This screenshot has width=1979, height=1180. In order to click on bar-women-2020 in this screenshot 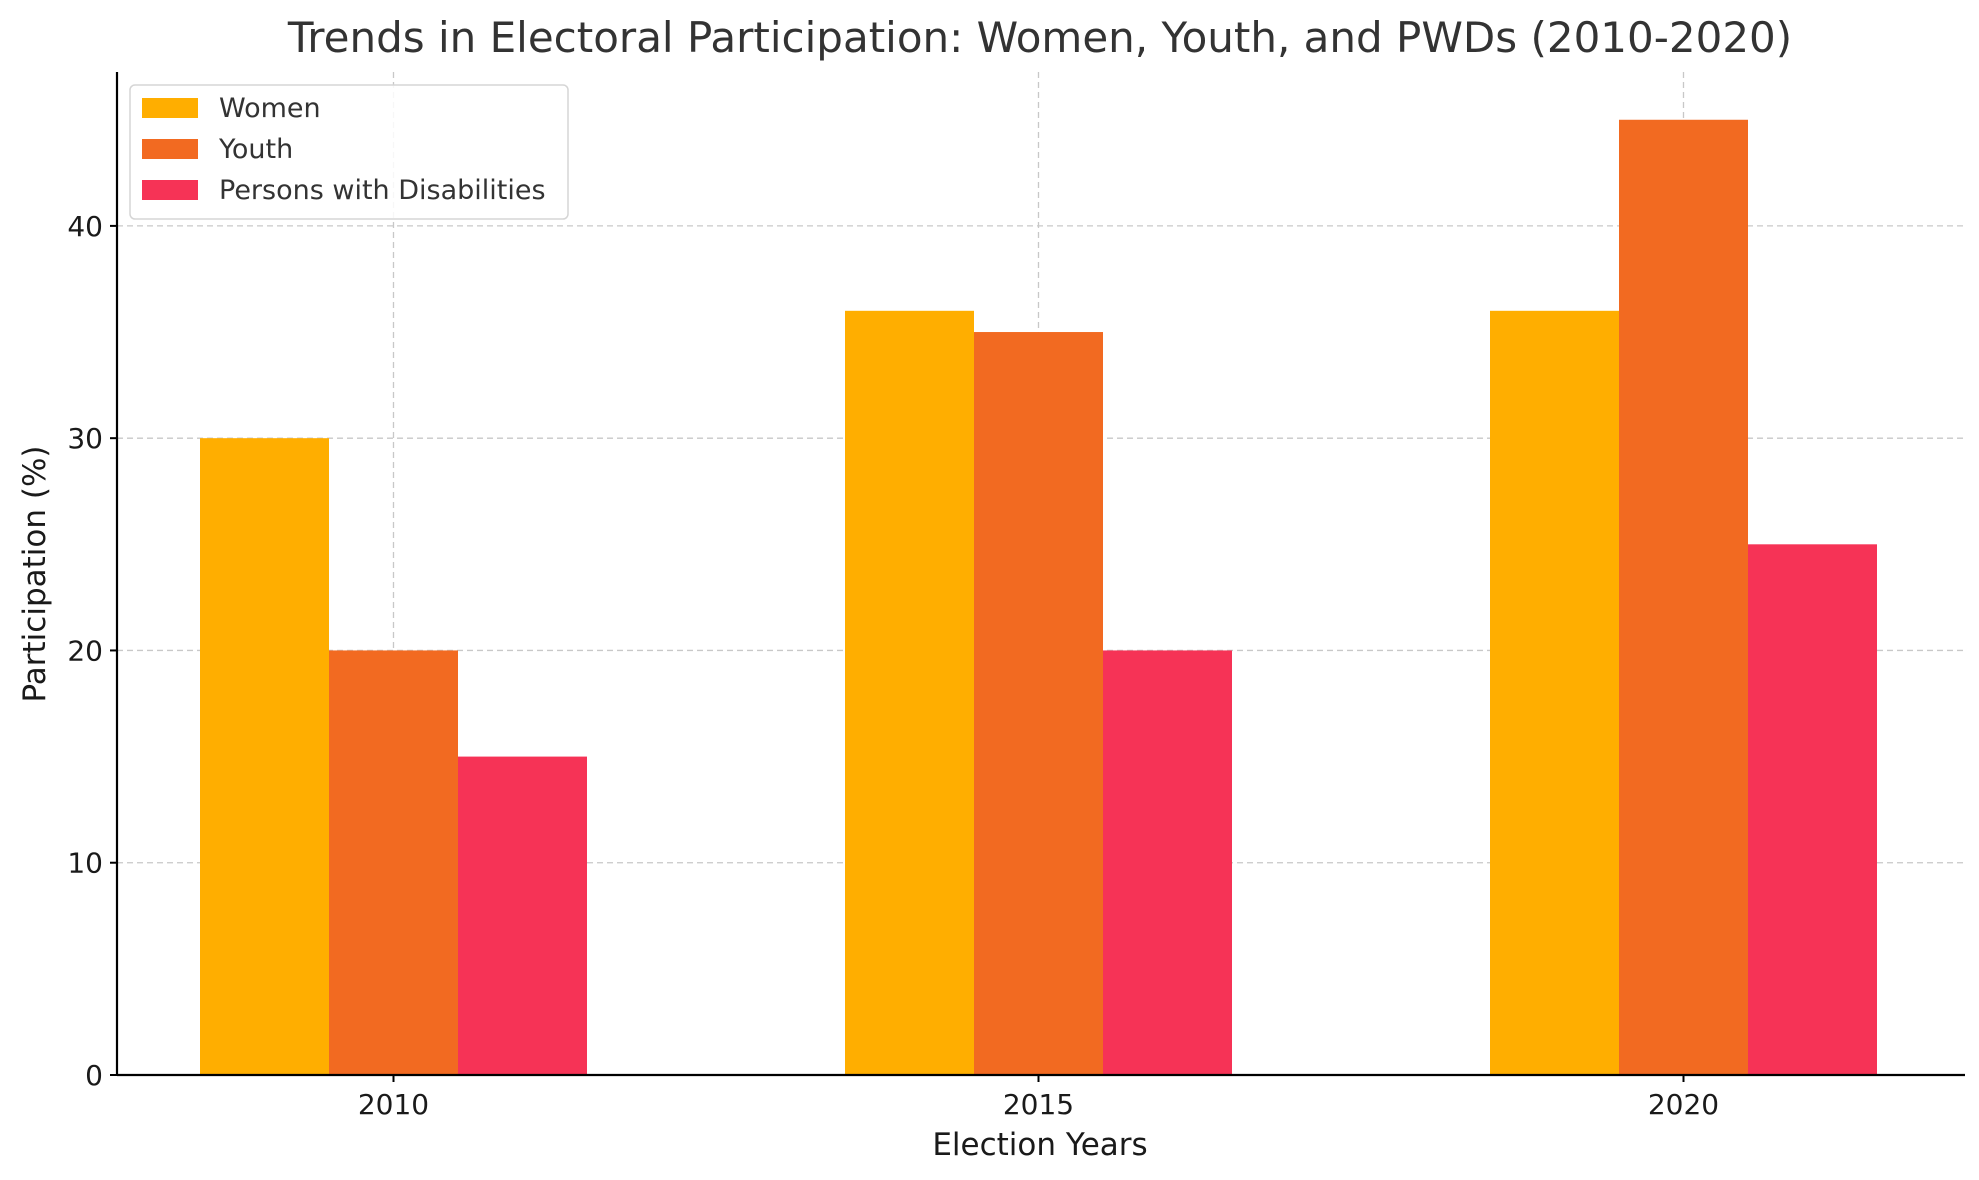, I will do `click(1554, 692)`.